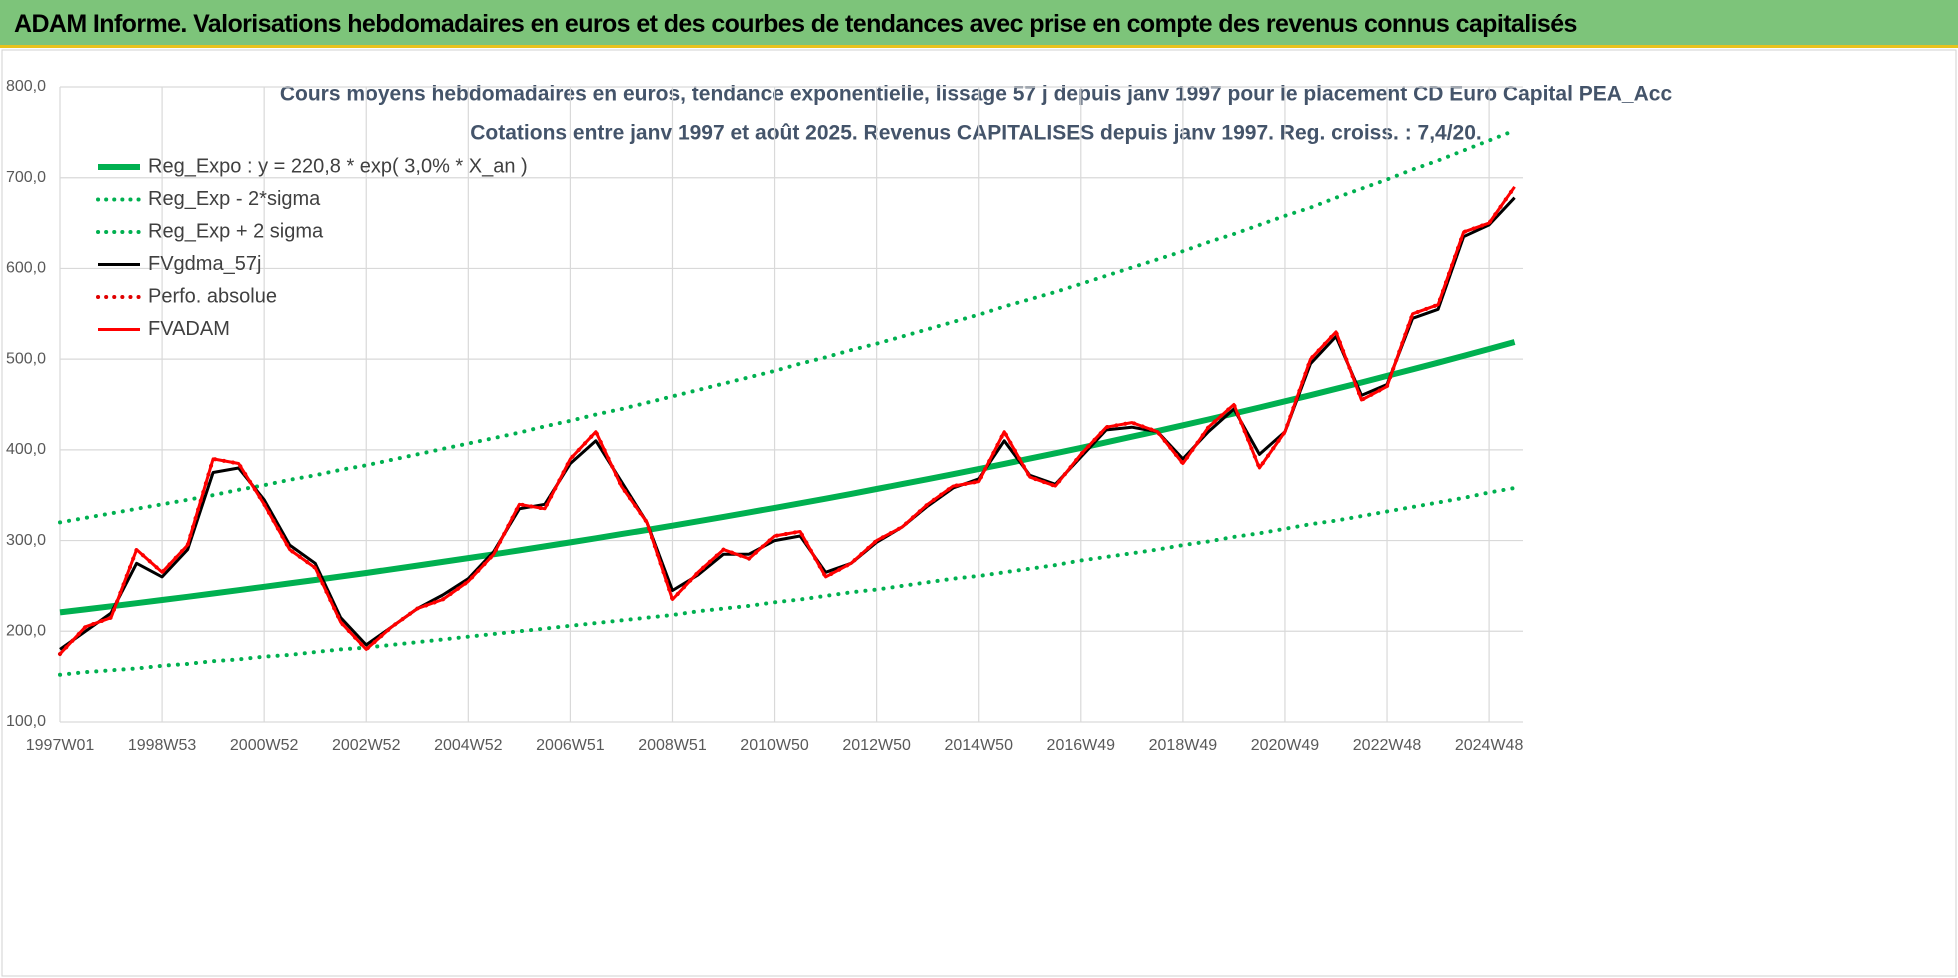  Describe the element at coordinates (26, 540) in the screenshot. I see `y-tick-label: 300,0` at that location.